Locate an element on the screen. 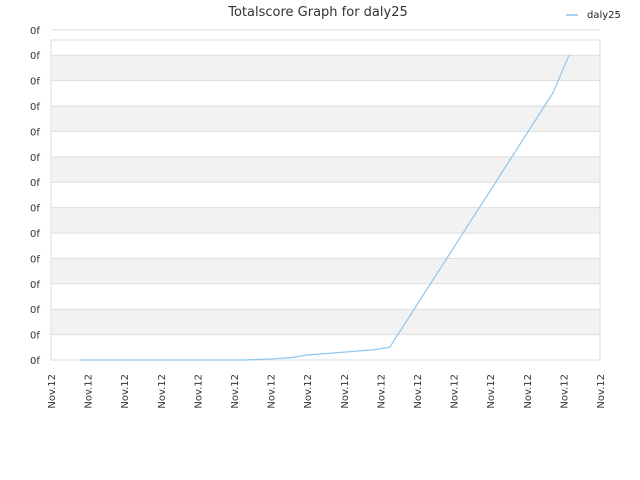 The image size is (640, 480). legend: daly25 is located at coordinates (593, 15).